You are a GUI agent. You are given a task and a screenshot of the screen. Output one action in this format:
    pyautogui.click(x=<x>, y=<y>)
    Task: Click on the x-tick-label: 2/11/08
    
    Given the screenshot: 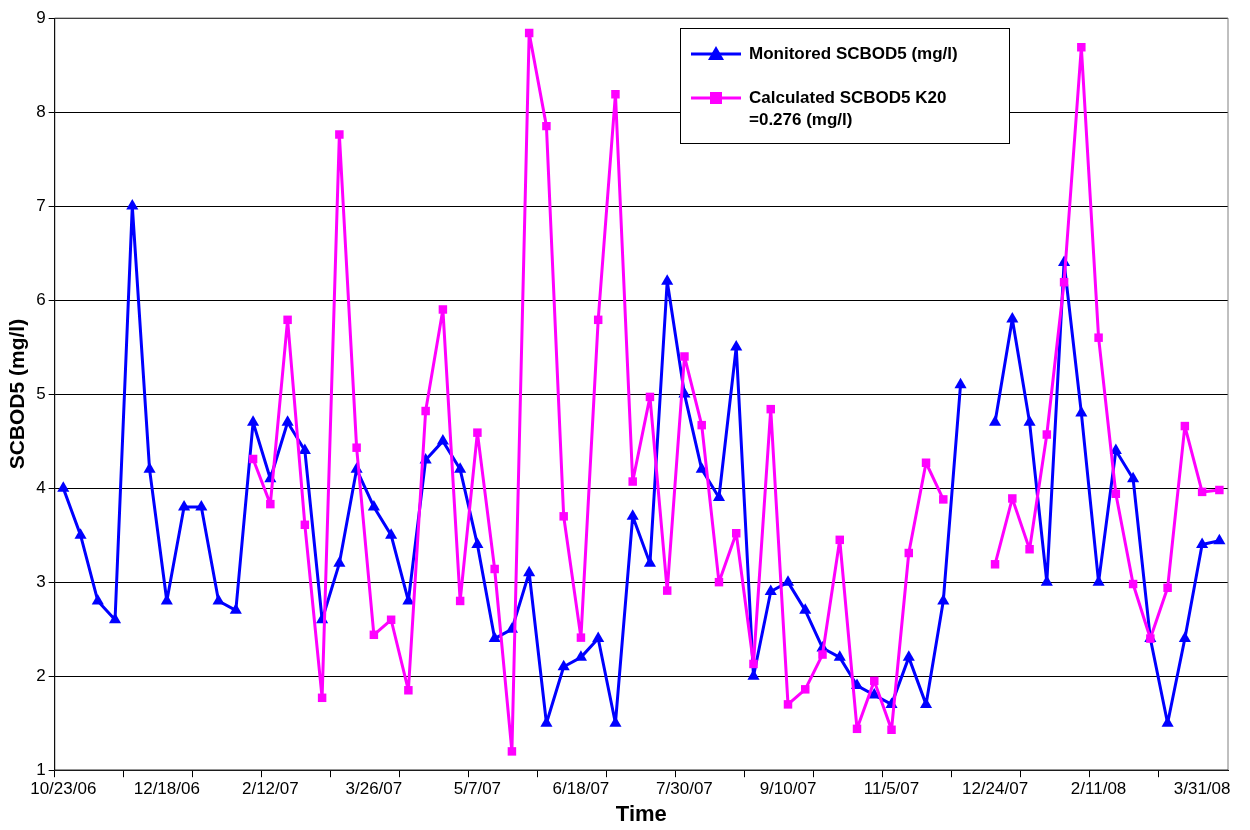 What is the action you would take?
    pyautogui.click(x=1098, y=789)
    